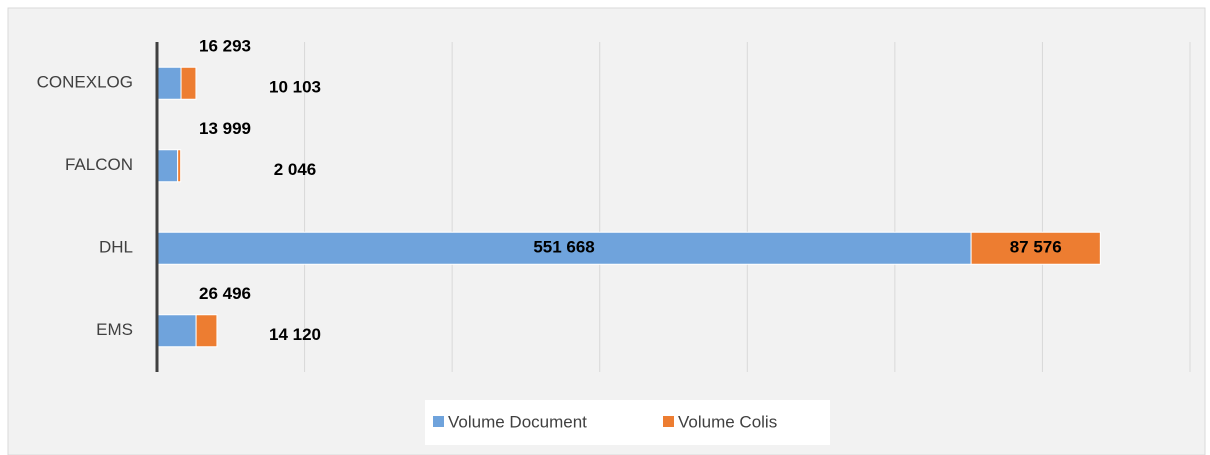 This screenshot has width=1210, height=455. I want to click on data-label: 10 103, so click(295, 87).